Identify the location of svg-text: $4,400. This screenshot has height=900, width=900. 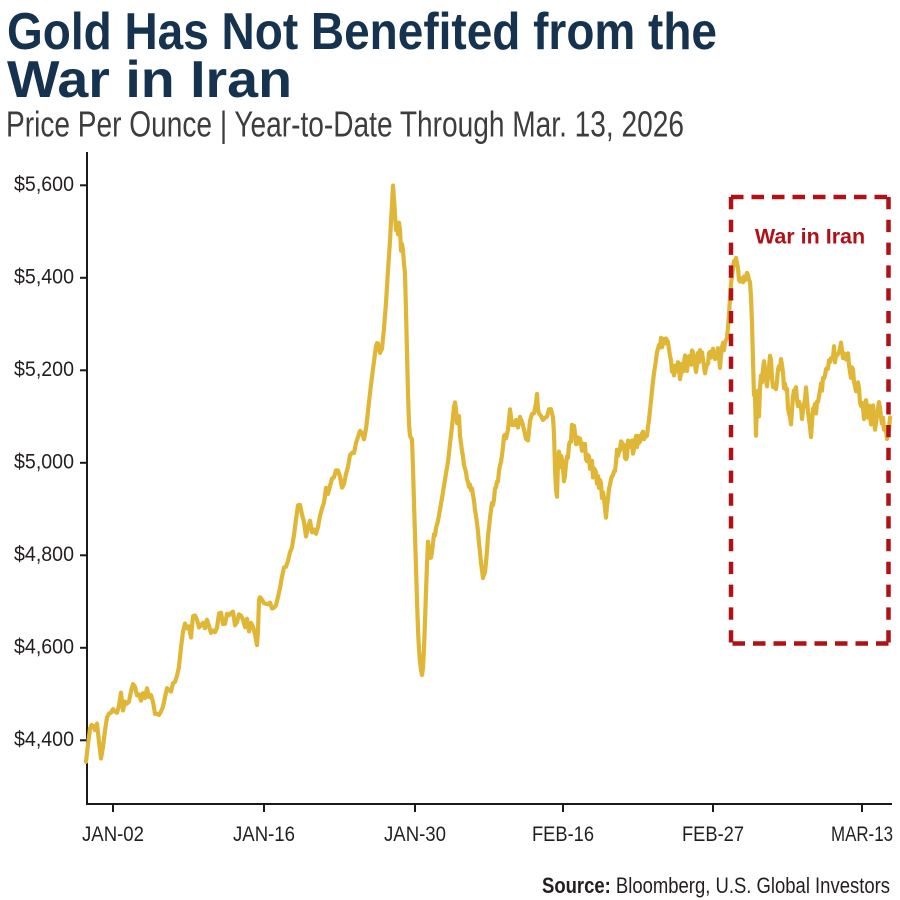
(44, 739).